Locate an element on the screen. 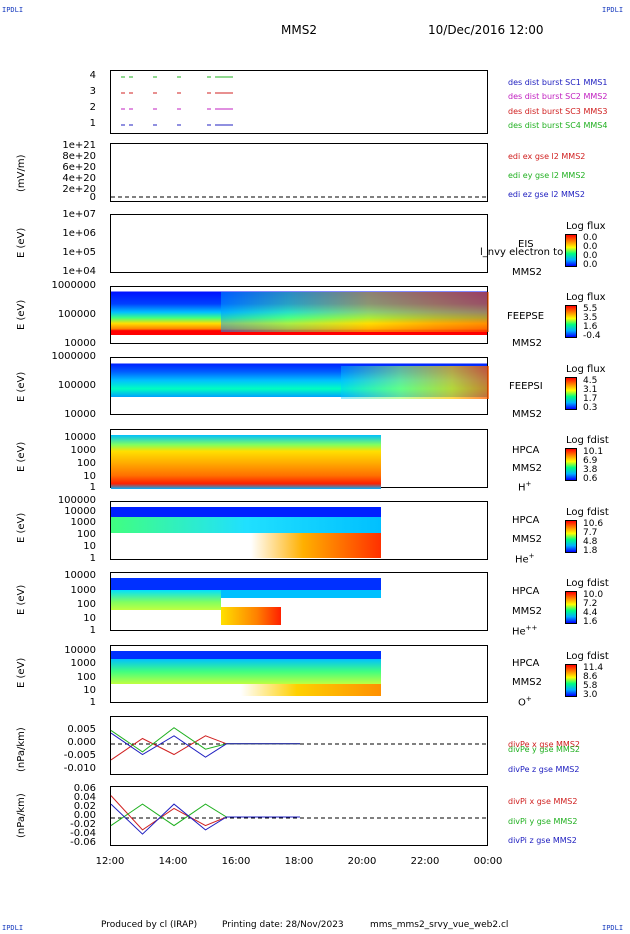  feepse-colorbar-title: Log flux is located at coordinates (586, 297).